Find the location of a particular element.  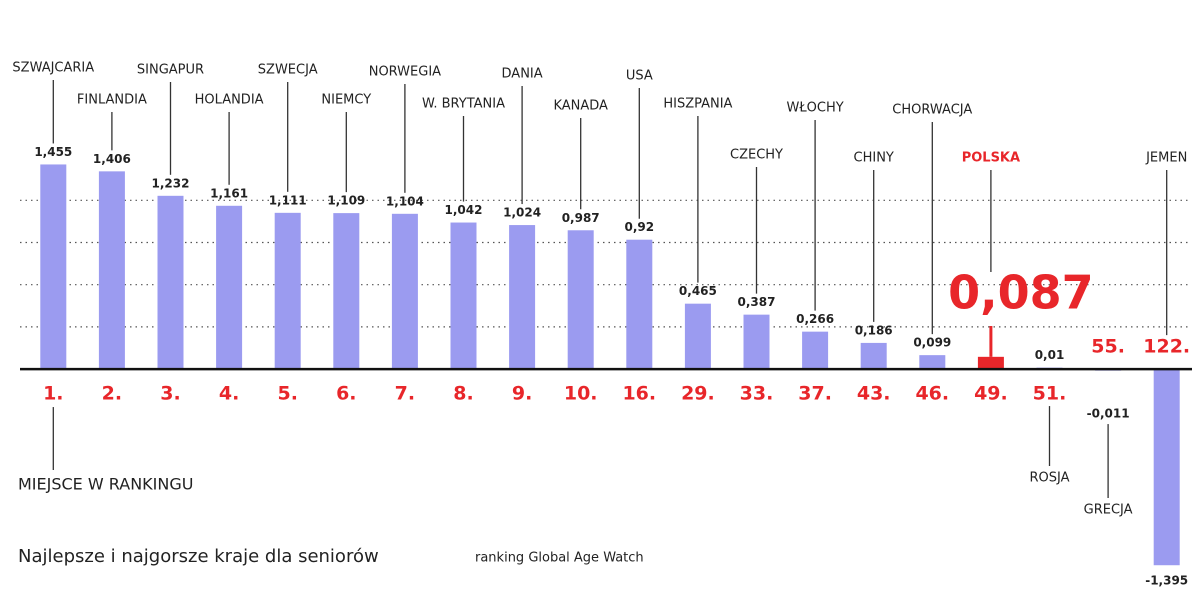

x-tick-label: 10. is located at coordinates (581, 394).